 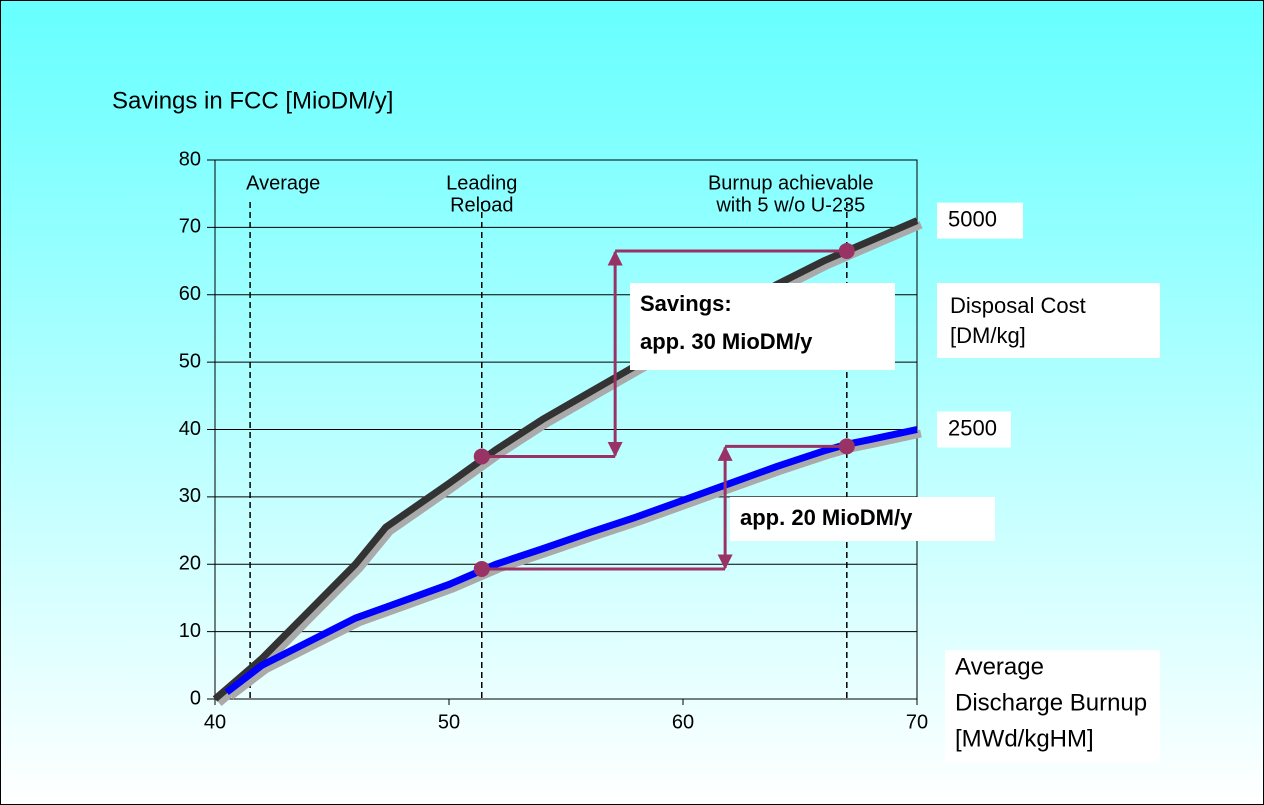 What do you see at coordinates (999, 666) in the screenshot?
I see `x-axis-label: Average` at bounding box center [999, 666].